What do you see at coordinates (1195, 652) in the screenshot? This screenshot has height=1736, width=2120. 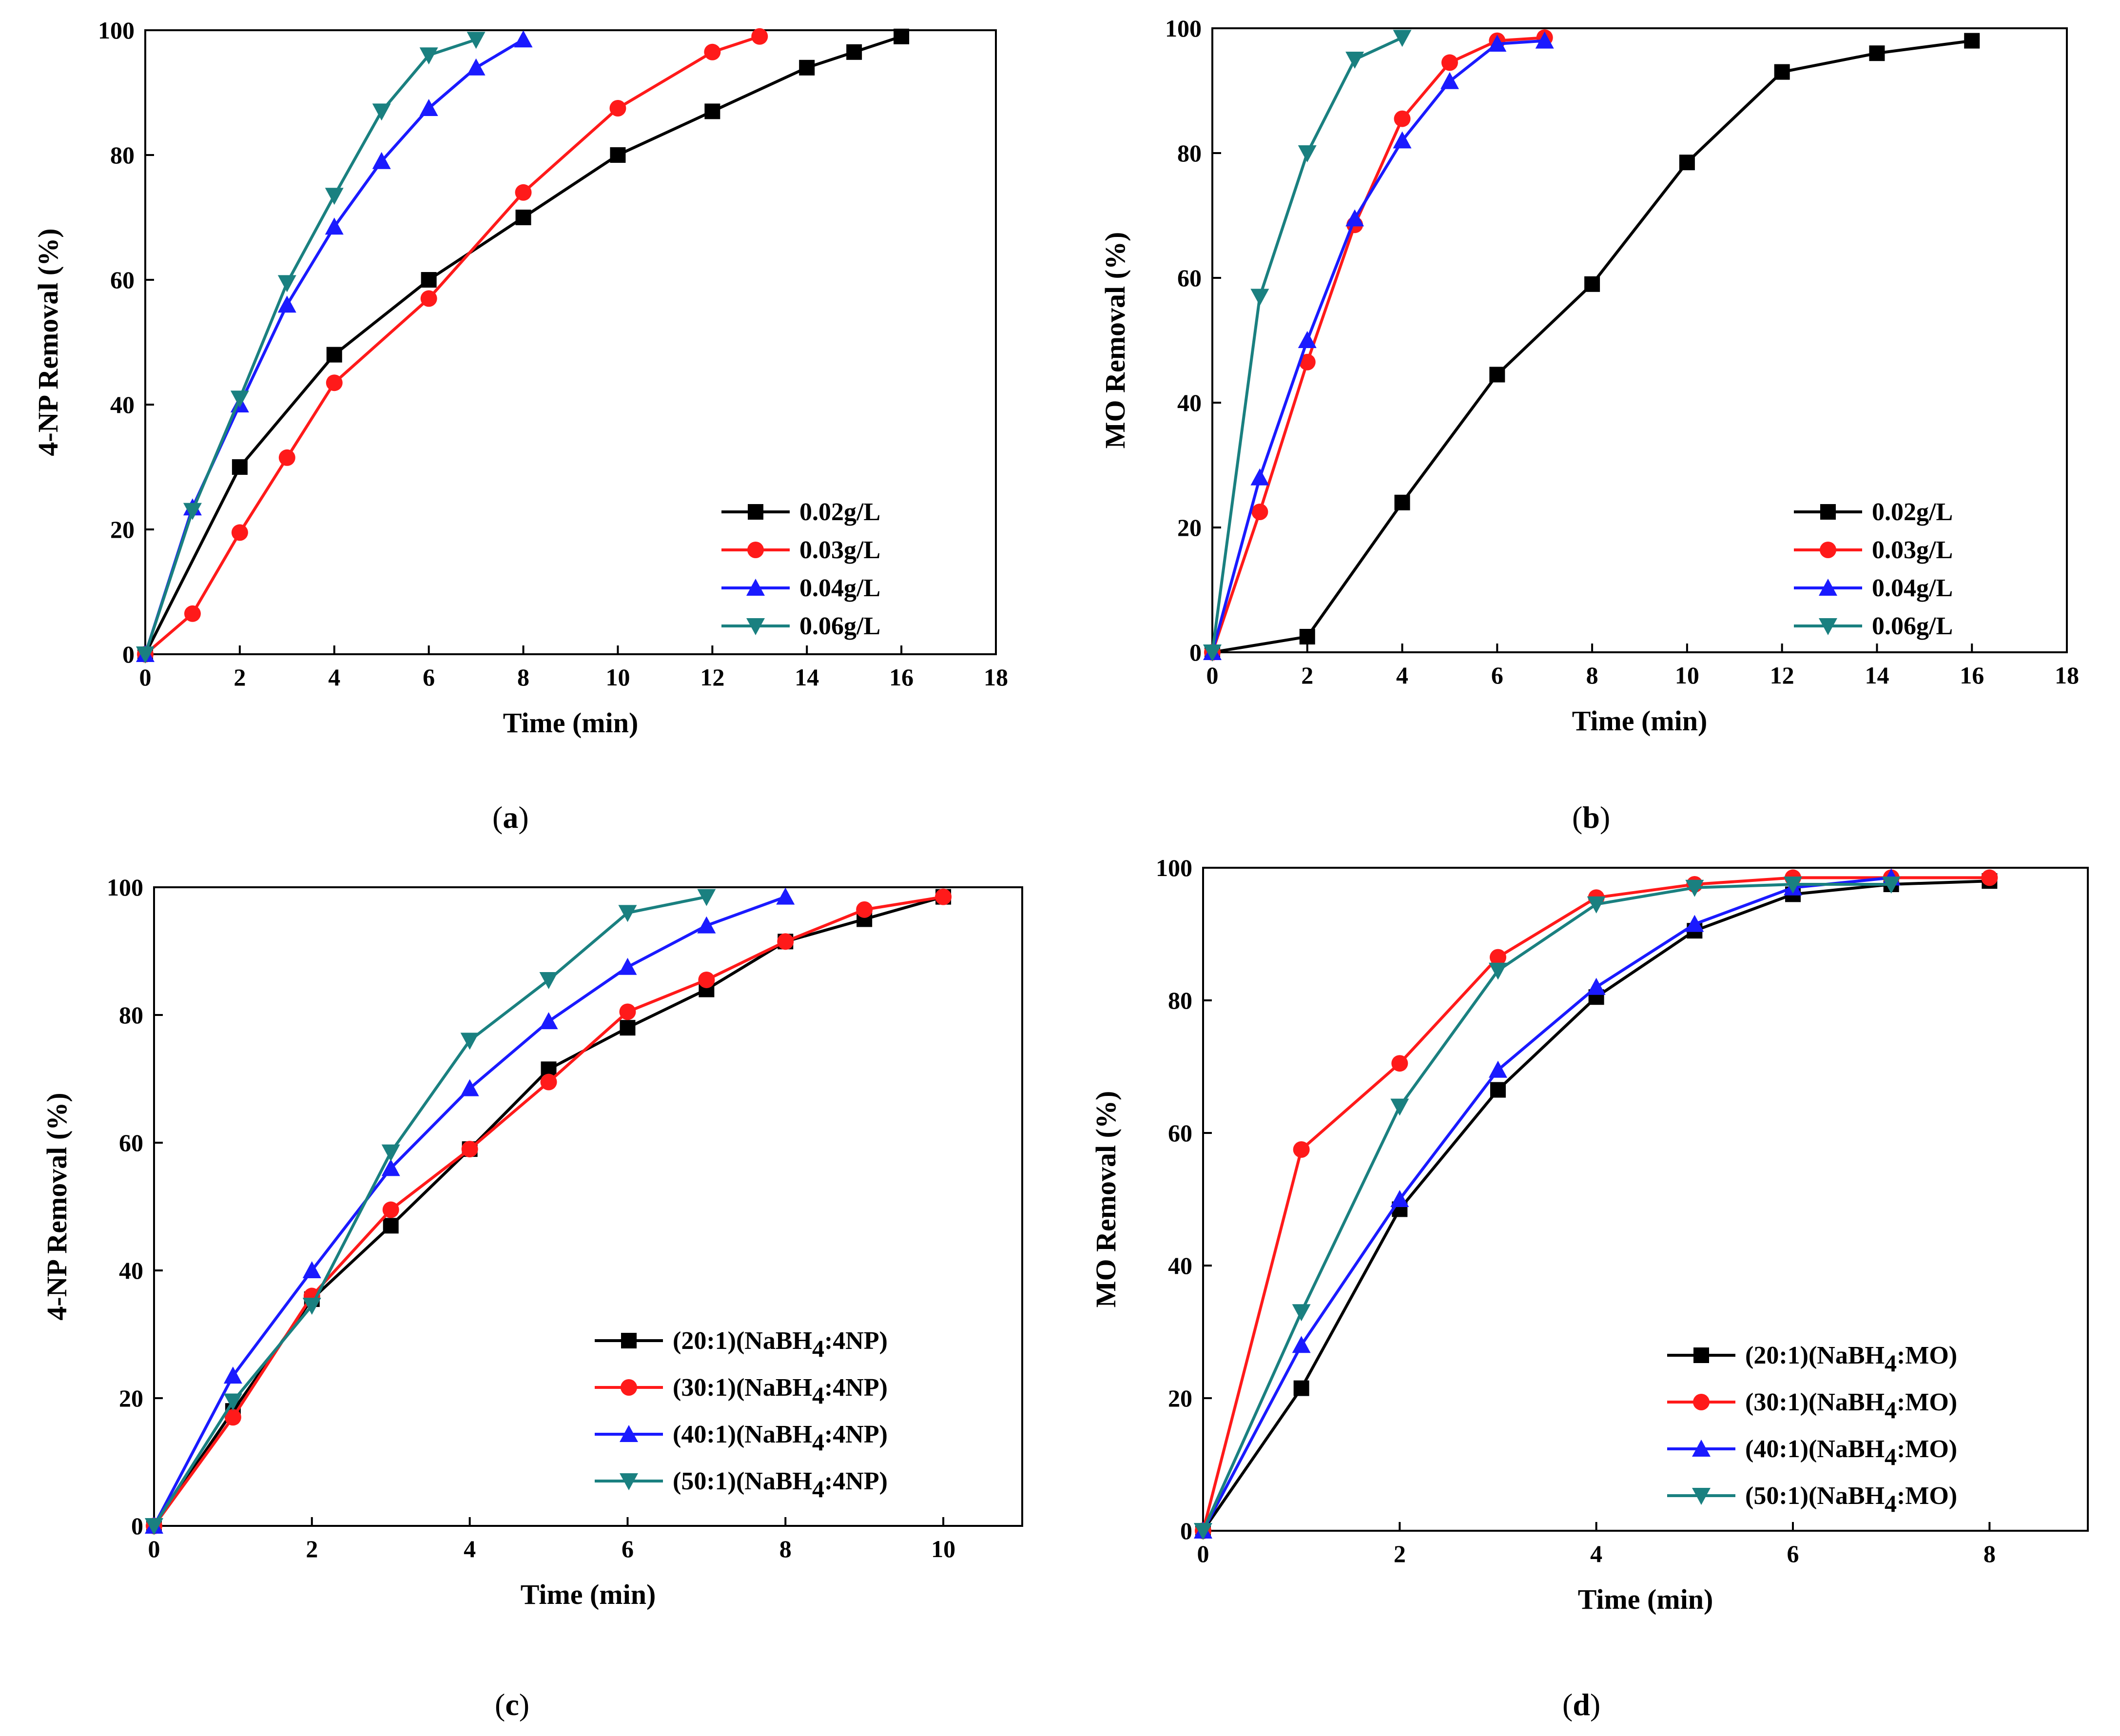 I see `y-tick-label: 0` at bounding box center [1195, 652].